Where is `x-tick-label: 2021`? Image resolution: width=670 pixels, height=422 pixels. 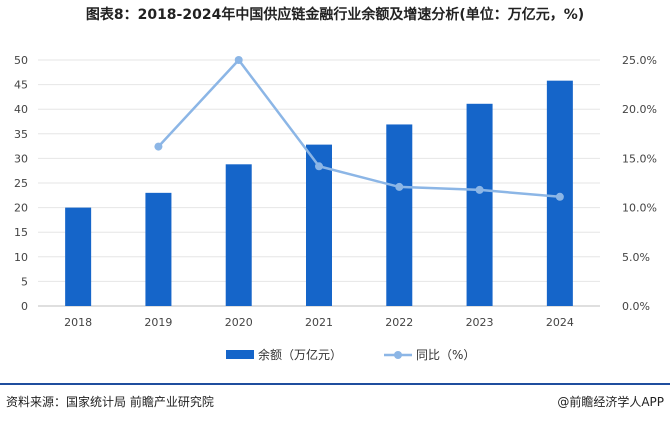
x-tick-label: 2021 is located at coordinates (319, 322).